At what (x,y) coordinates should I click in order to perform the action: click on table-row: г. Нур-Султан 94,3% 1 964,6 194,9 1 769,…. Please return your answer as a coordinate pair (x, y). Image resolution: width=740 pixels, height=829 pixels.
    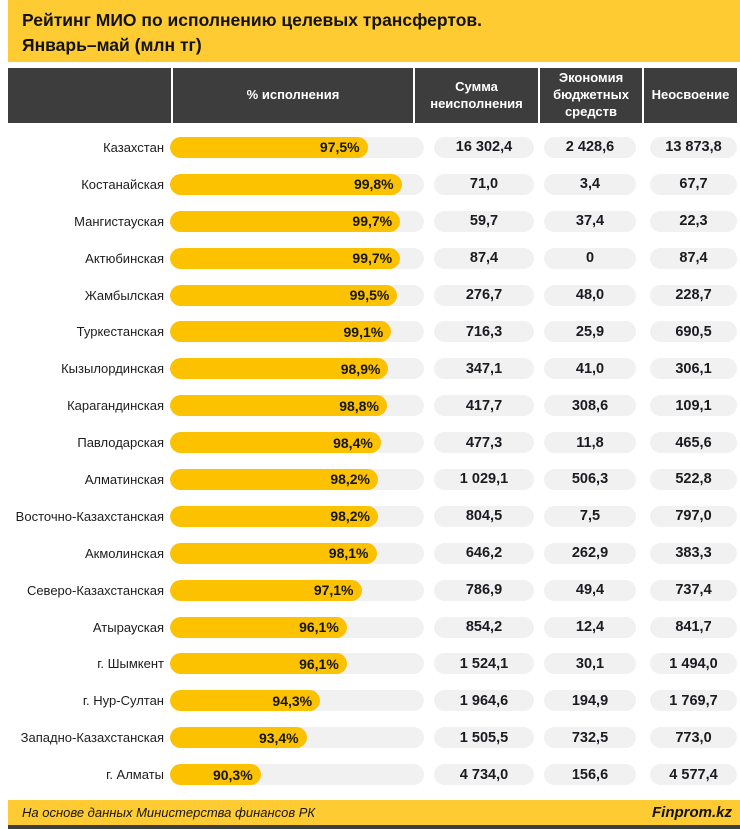
    Looking at the image, I should click on (374, 700).